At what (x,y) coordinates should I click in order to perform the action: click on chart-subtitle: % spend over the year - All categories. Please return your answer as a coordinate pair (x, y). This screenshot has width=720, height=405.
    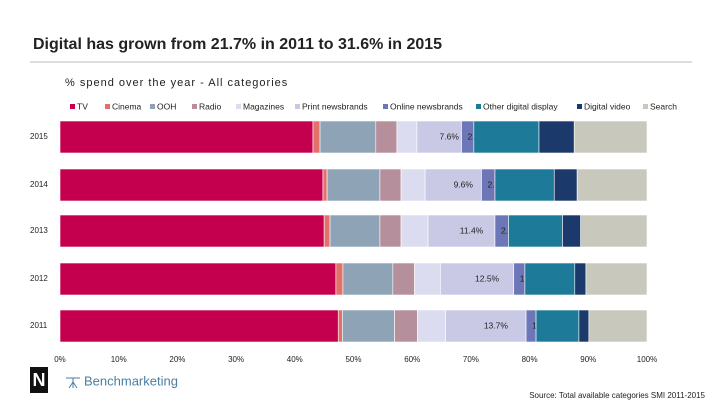
    Looking at the image, I should click on (176, 83).